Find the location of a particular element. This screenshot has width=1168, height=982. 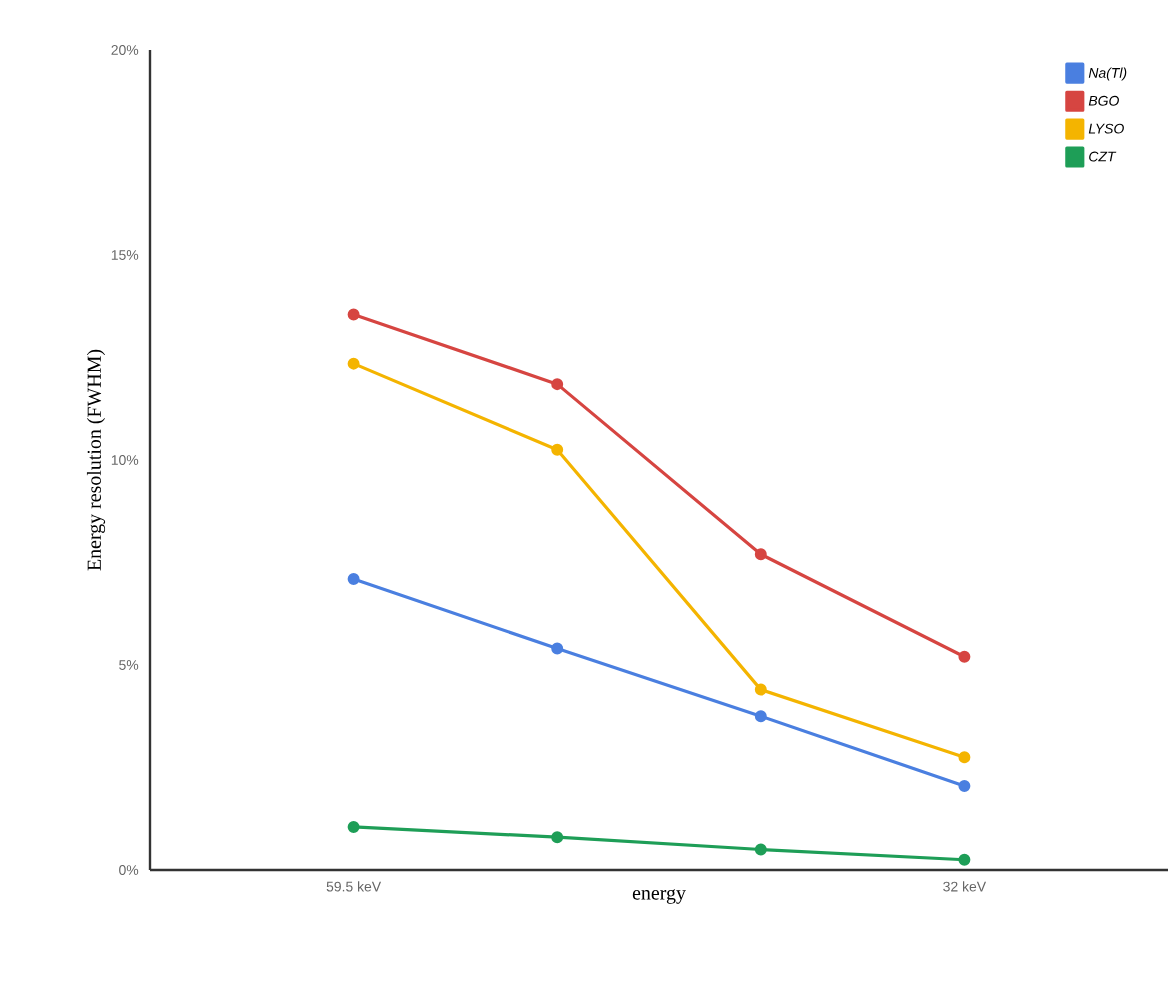

x-axis-title: energy is located at coordinates (659, 896).